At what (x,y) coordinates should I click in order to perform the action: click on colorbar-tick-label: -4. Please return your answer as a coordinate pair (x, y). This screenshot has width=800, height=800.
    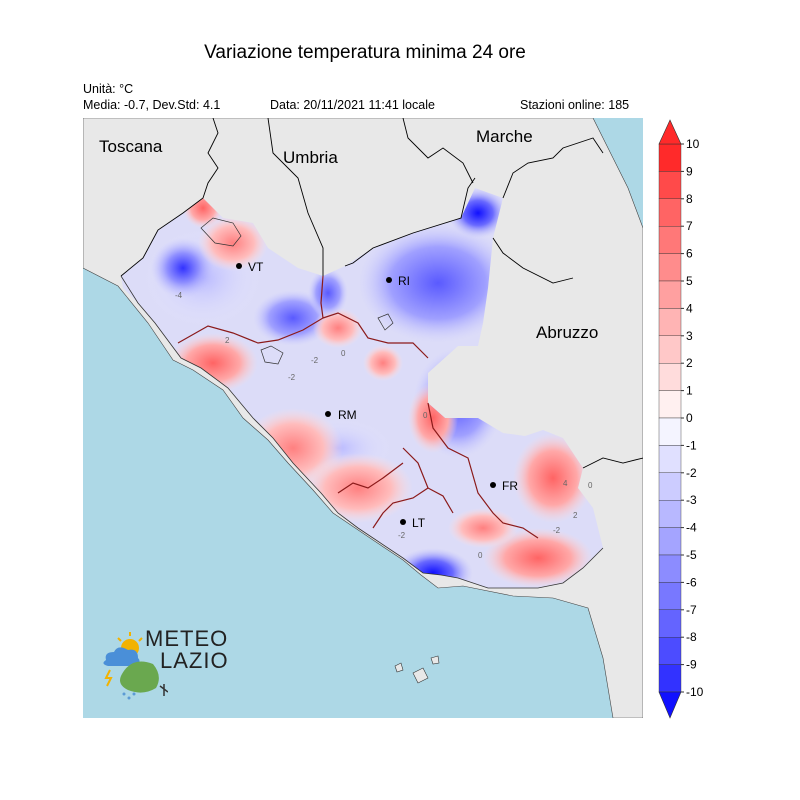
    Looking at the image, I should click on (691, 528).